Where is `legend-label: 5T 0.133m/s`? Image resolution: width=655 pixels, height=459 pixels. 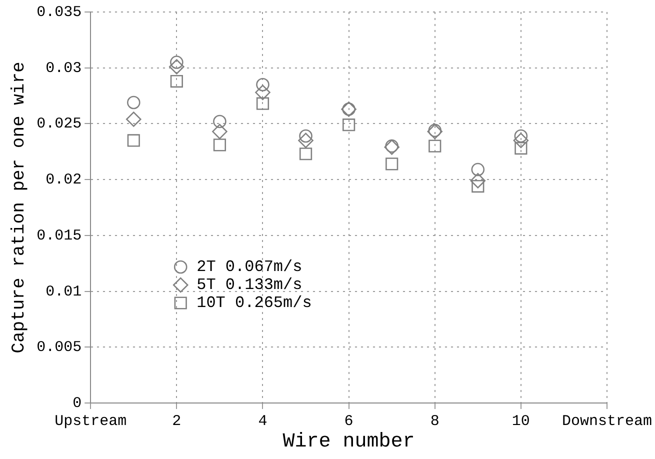 legend-label: 5T 0.133m/s is located at coordinates (249, 285).